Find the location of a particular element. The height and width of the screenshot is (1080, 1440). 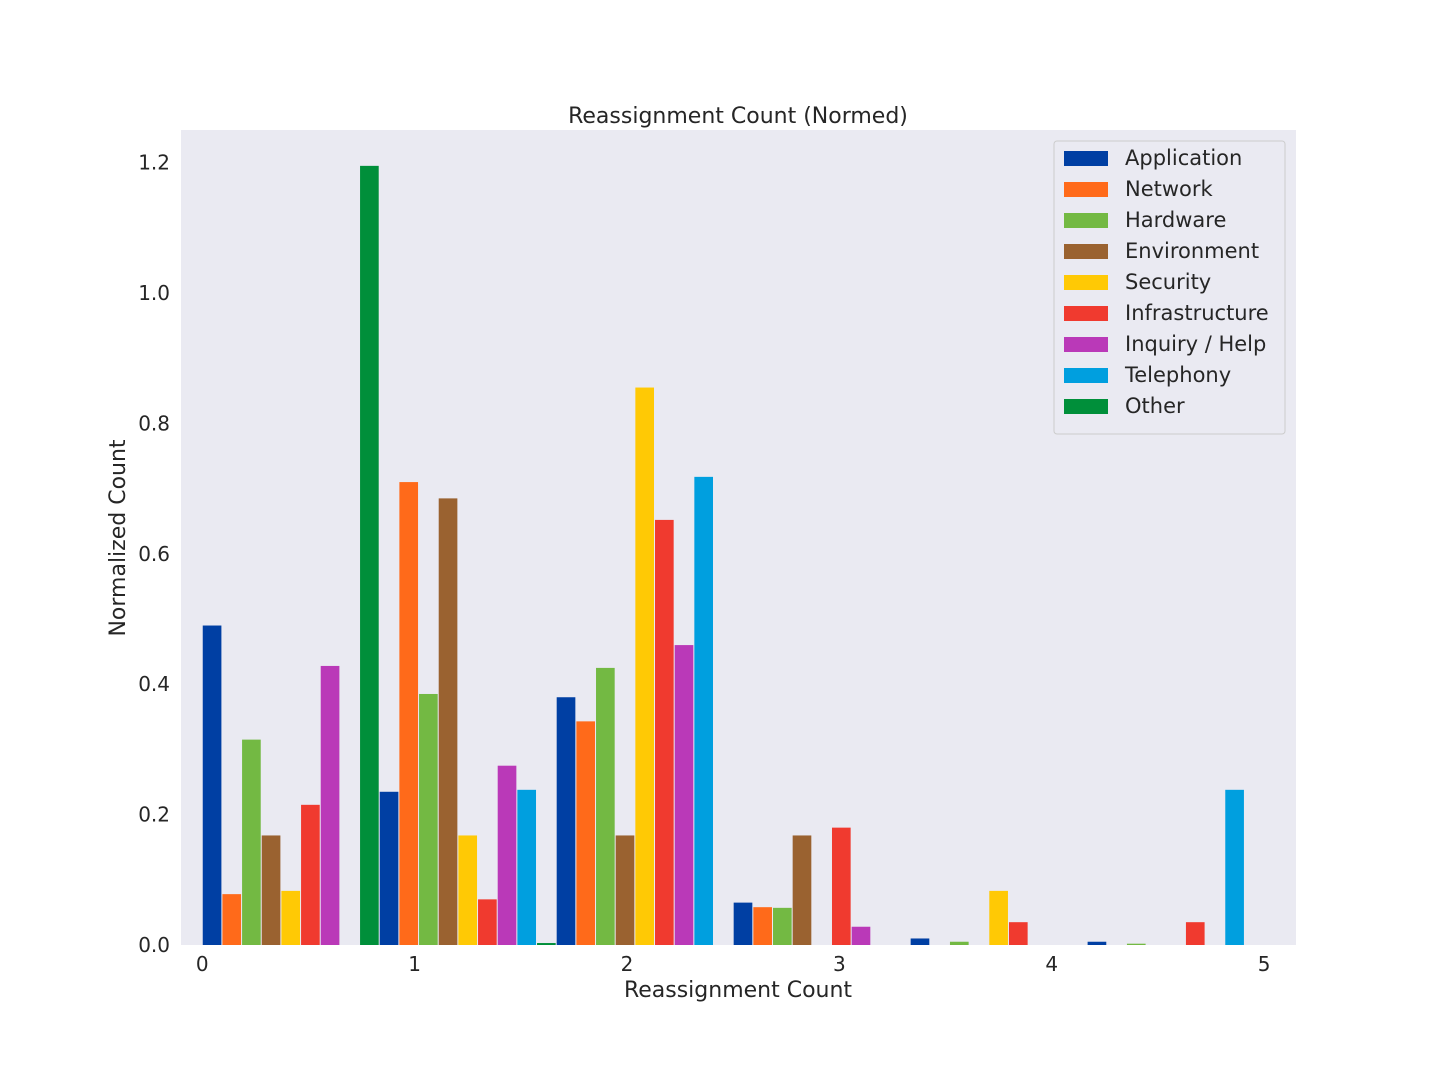

y-ticks: 0.0 0.2 0.4 0.6 0.8 1.0 1.2 is located at coordinates (154, 554).